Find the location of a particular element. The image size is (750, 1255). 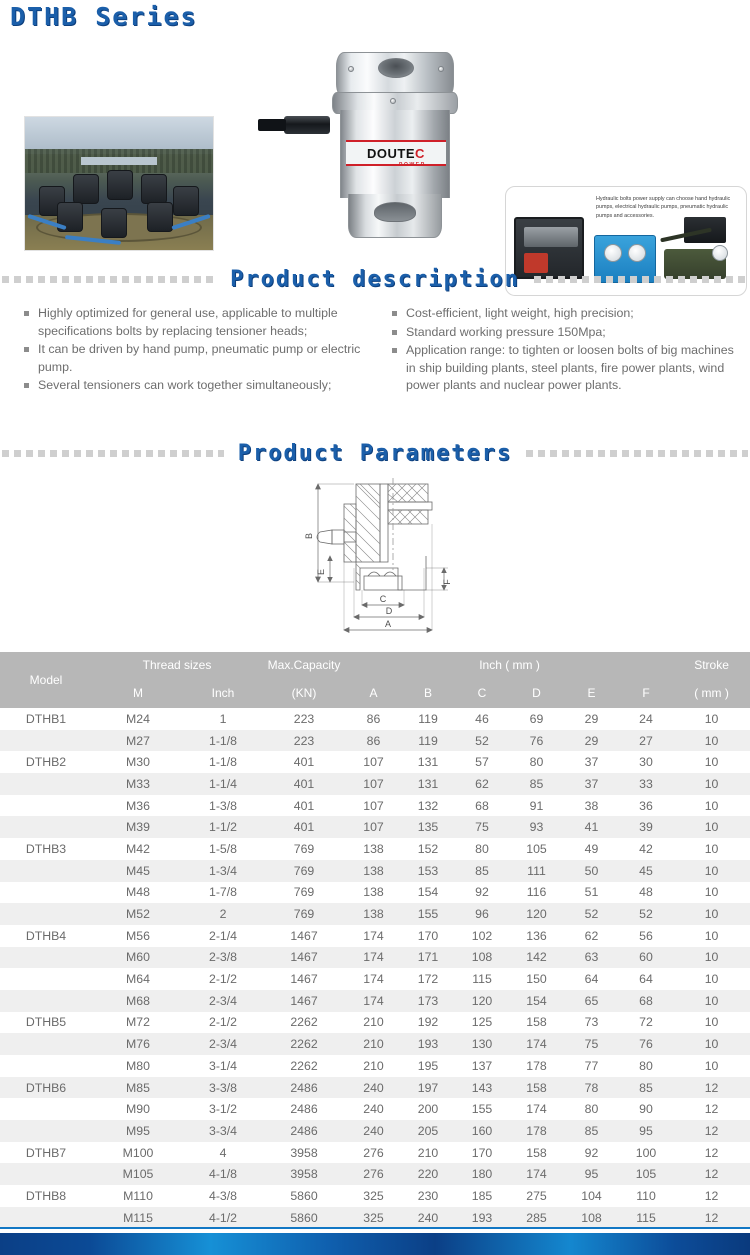

cell-thread-inch: 2-1/2 is located at coordinates (223, 979).